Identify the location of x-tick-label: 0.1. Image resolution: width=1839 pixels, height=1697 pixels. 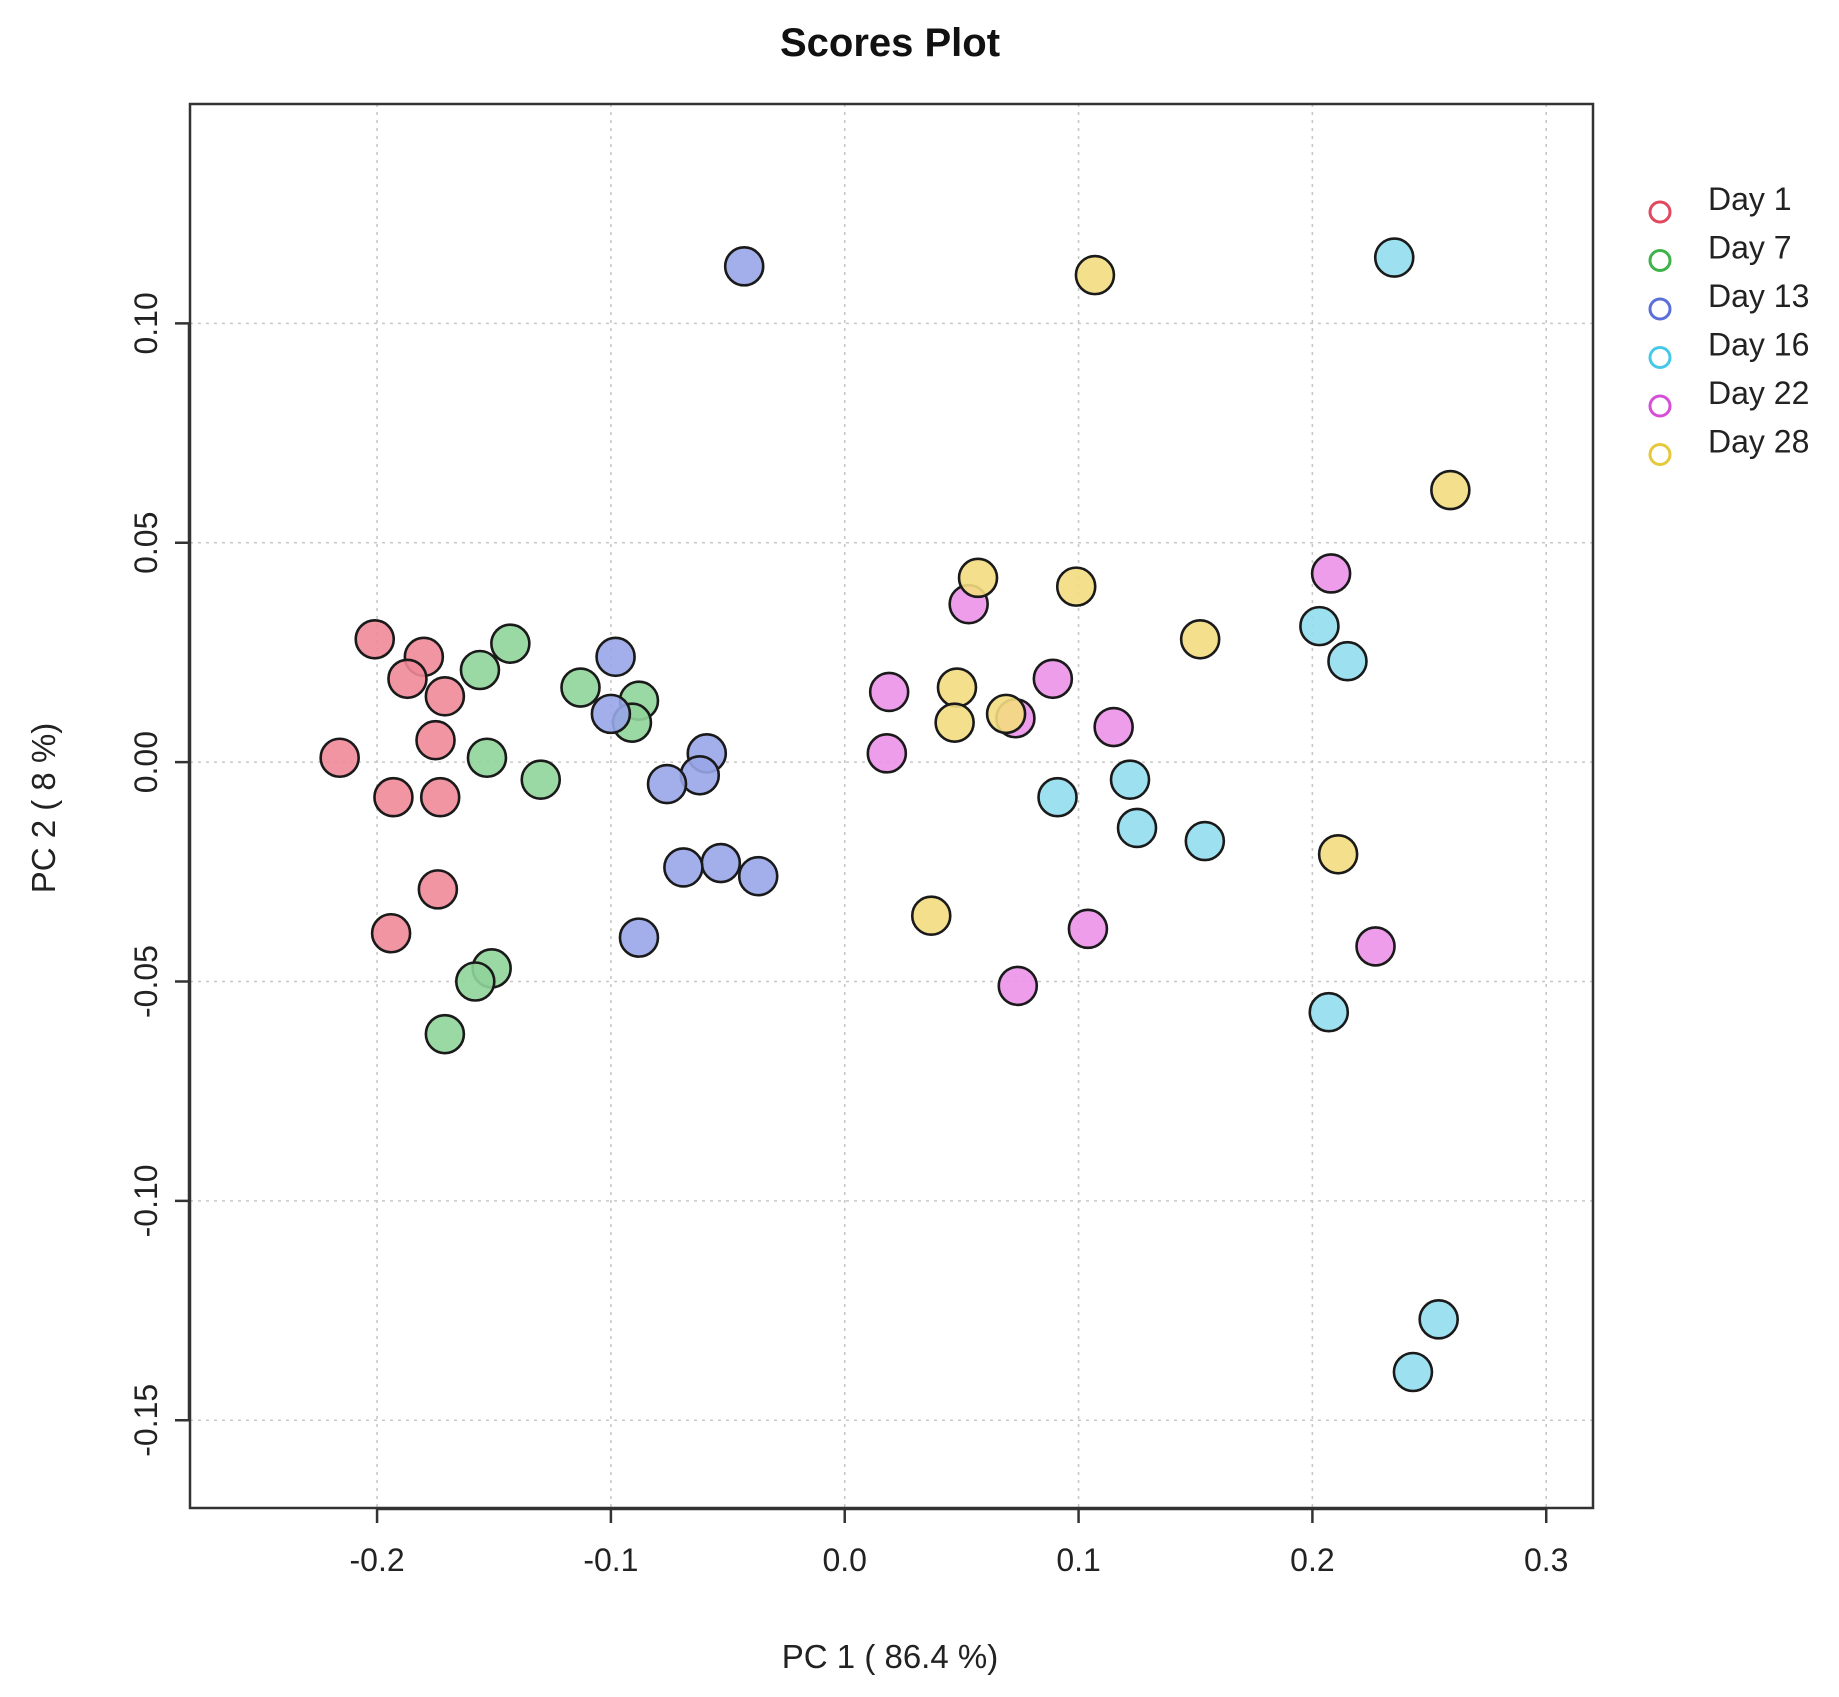
(1078, 1560).